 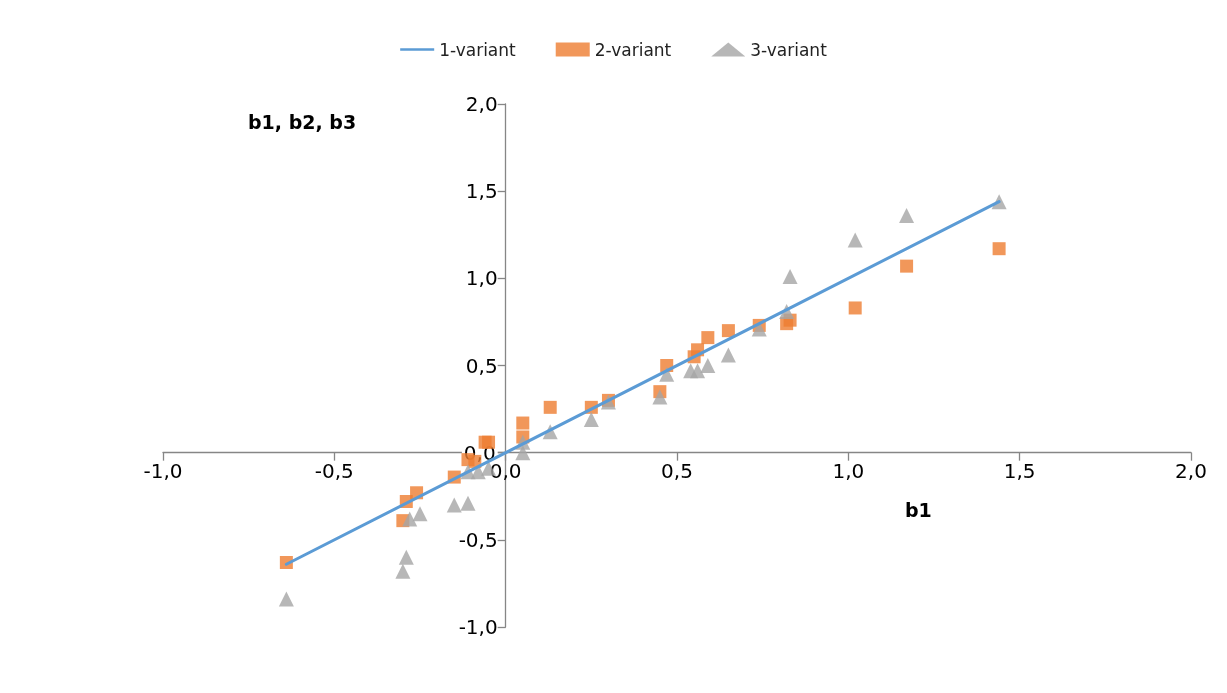 I want to click on x-tick-label: 1,5, so click(x=1019, y=470).